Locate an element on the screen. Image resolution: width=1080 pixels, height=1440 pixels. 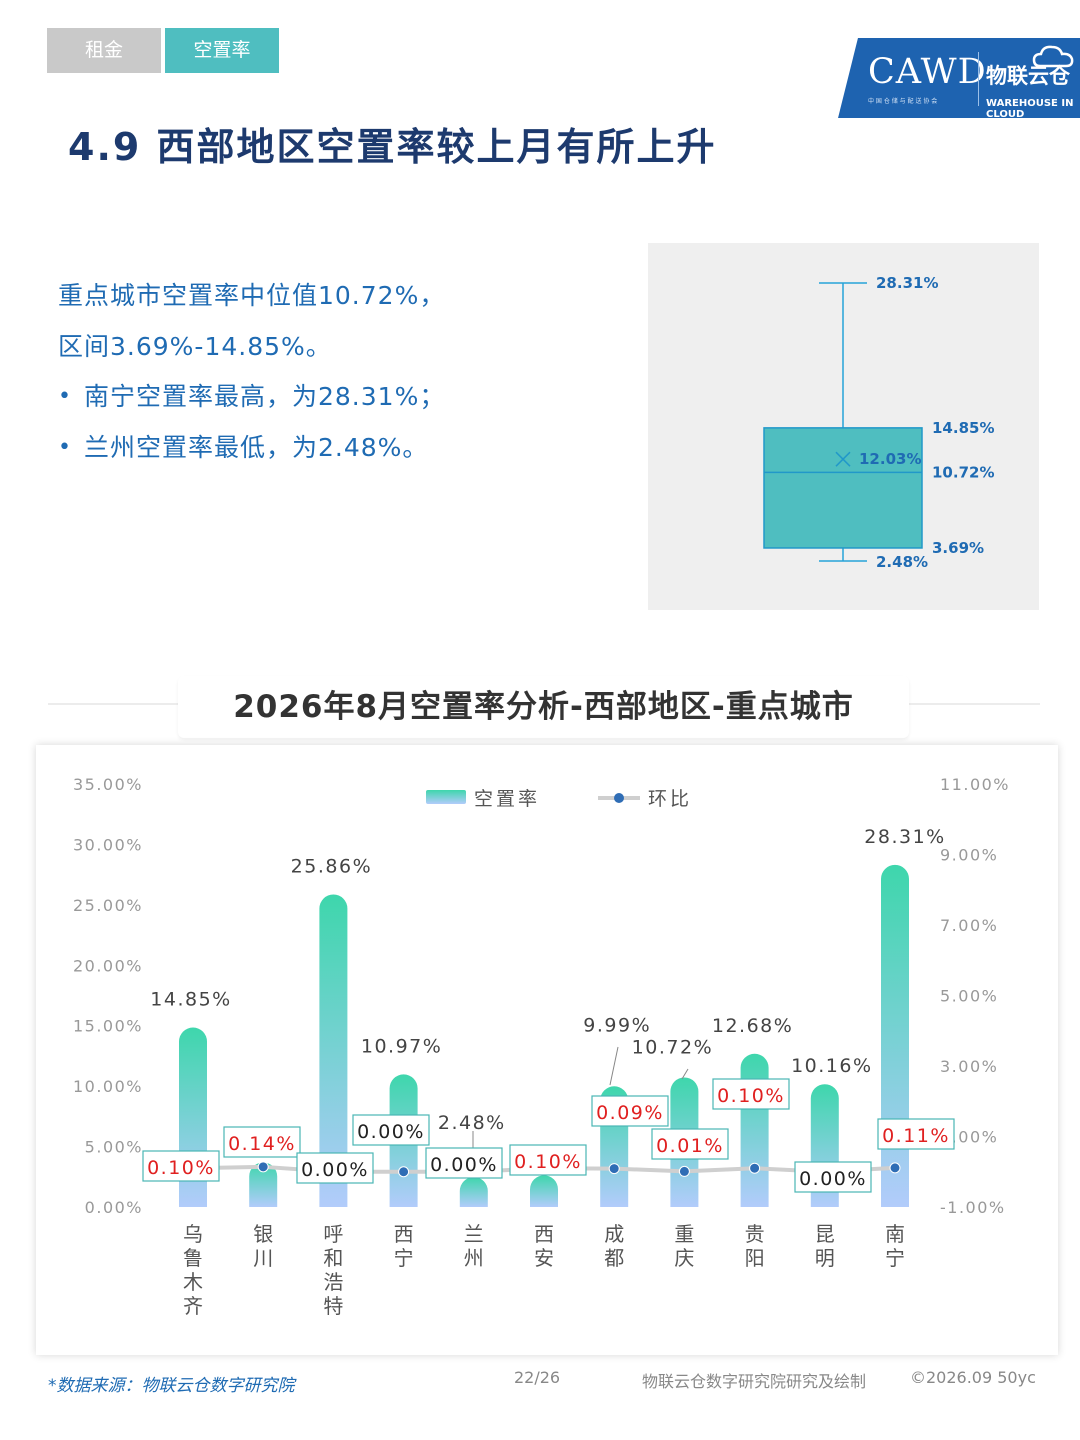
x-category-label: 阳 is located at coordinates (755, 1258).